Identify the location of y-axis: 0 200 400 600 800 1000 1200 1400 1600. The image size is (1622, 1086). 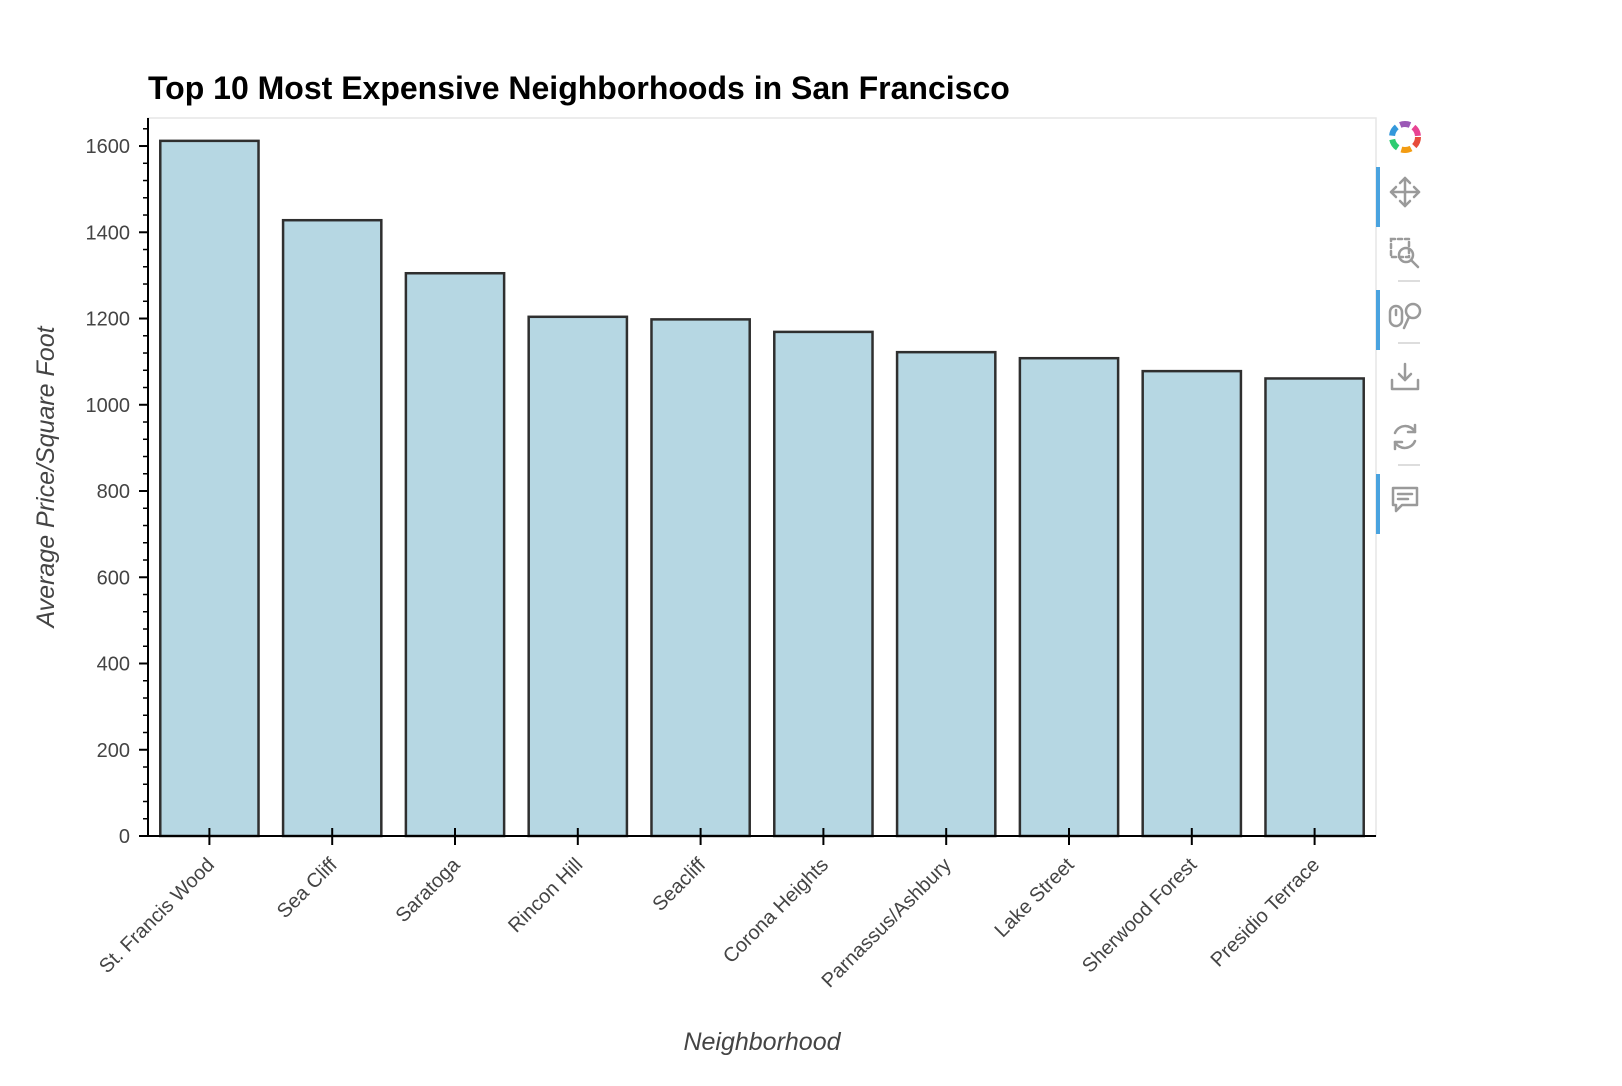
(117, 483).